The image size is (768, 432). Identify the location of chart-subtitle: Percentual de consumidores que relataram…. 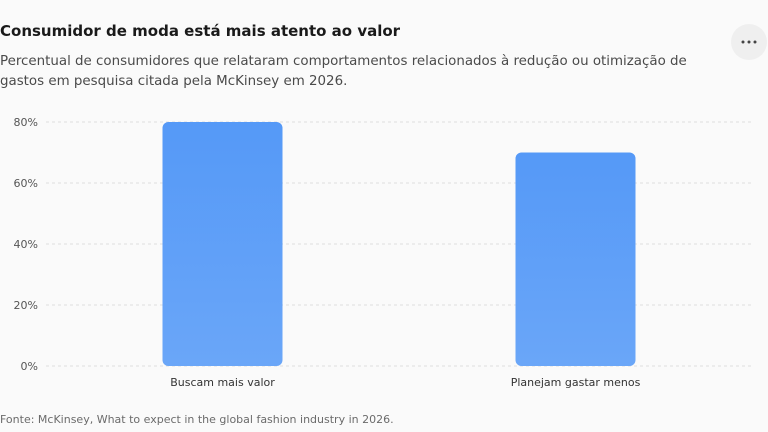
(343, 71).